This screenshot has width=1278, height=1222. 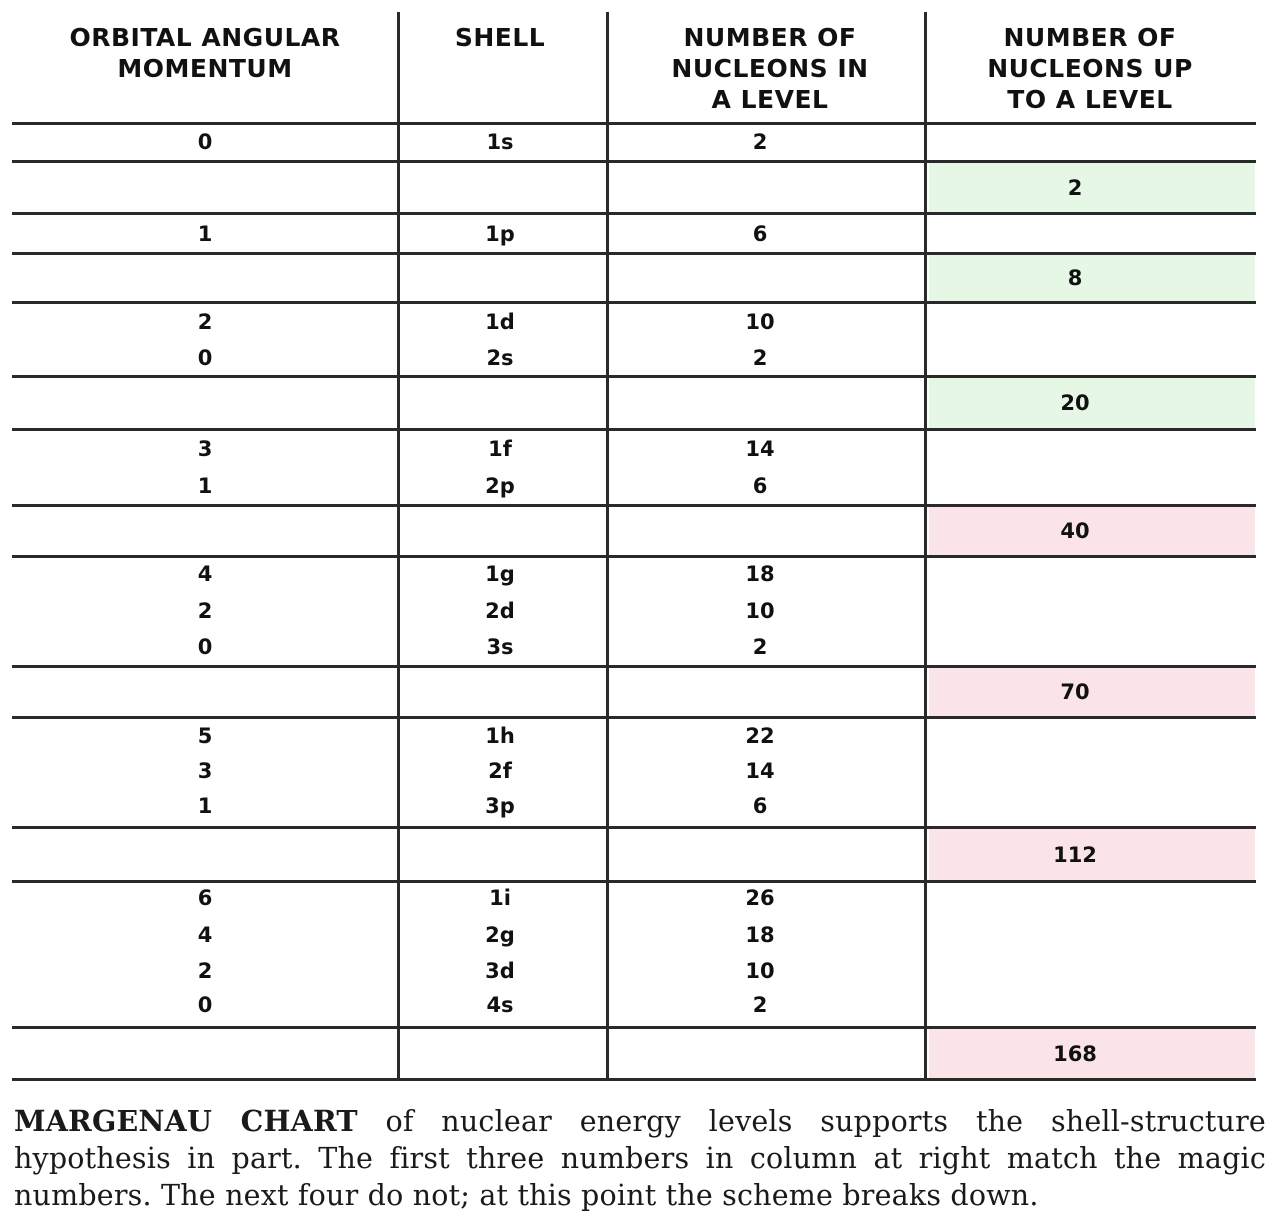 I want to click on shell-label: 1g, so click(x=500, y=574).